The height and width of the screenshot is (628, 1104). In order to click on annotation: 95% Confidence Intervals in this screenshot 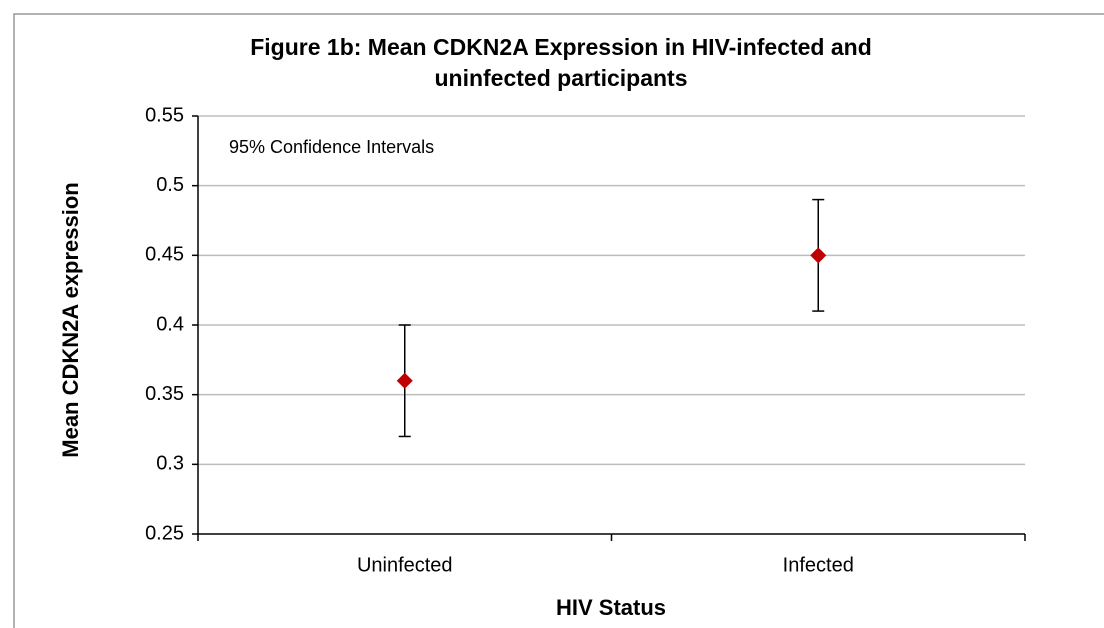, I will do `click(331, 147)`.